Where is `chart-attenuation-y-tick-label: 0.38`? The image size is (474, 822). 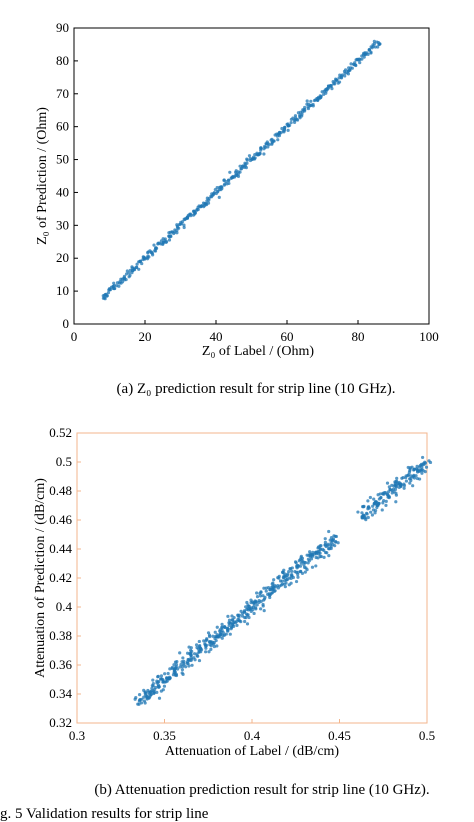
chart-attenuation-y-tick-label: 0.38 is located at coordinates (60, 635).